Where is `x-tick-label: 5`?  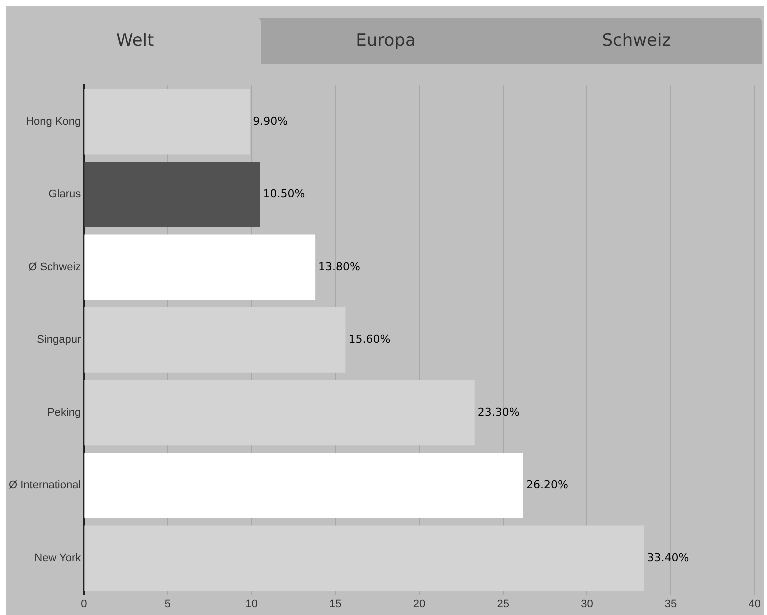
x-tick-label: 5 is located at coordinates (168, 604).